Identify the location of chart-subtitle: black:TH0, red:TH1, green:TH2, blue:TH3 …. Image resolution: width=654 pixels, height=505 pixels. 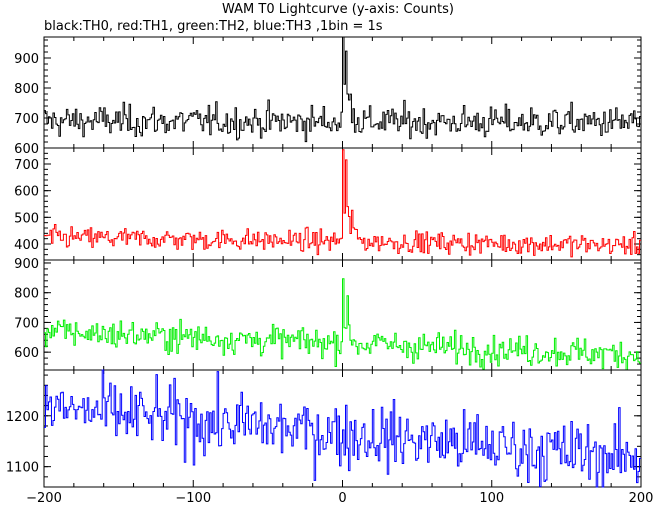
(213, 26).